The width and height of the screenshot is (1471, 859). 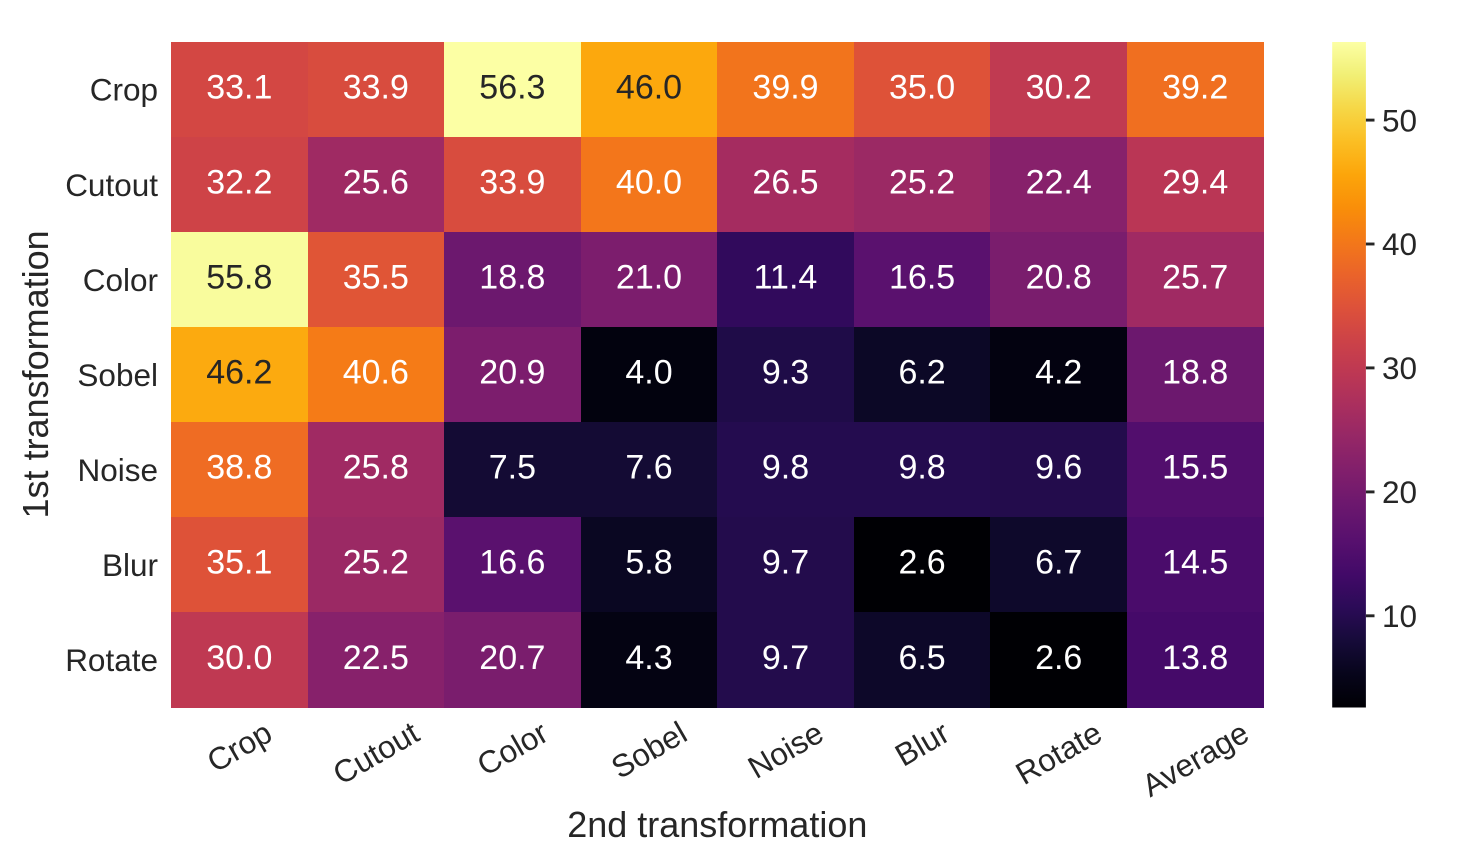 What do you see at coordinates (124, 90) in the screenshot?
I see `svg-text: Crop` at bounding box center [124, 90].